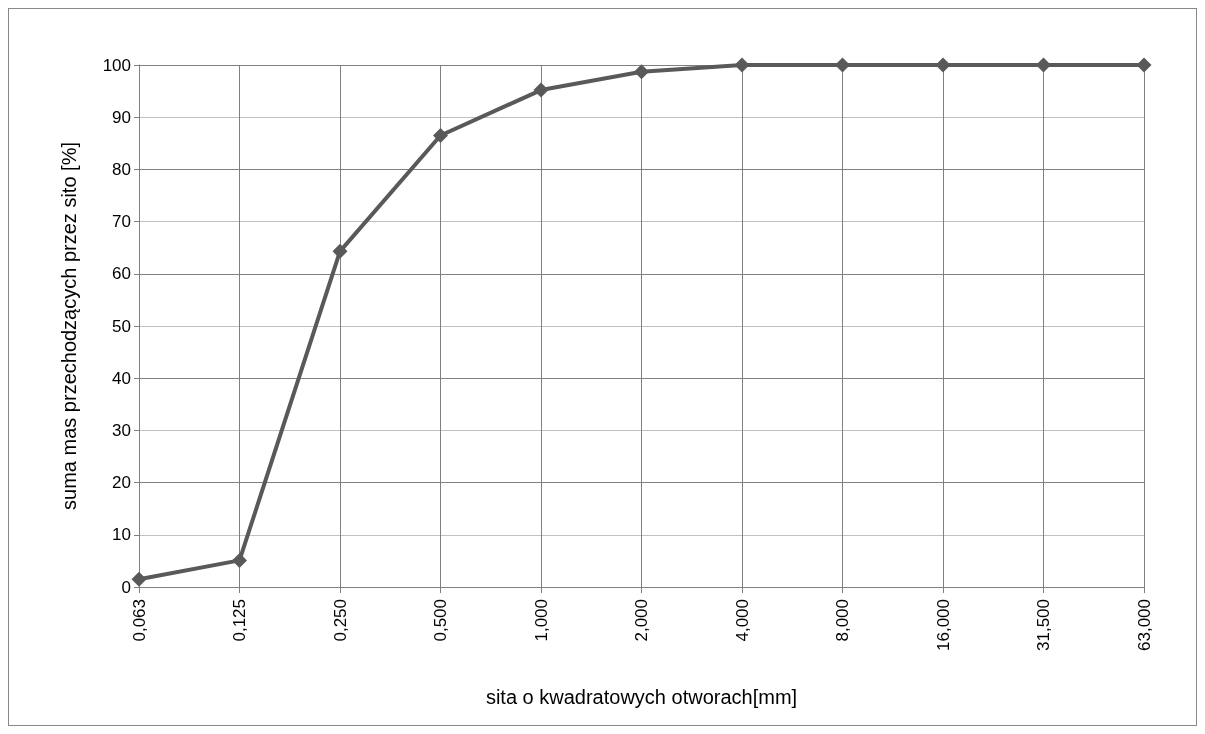  Describe the element at coordinates (943, 625) in the screenshot. I see `x-tick-label: 16,000` at that location.